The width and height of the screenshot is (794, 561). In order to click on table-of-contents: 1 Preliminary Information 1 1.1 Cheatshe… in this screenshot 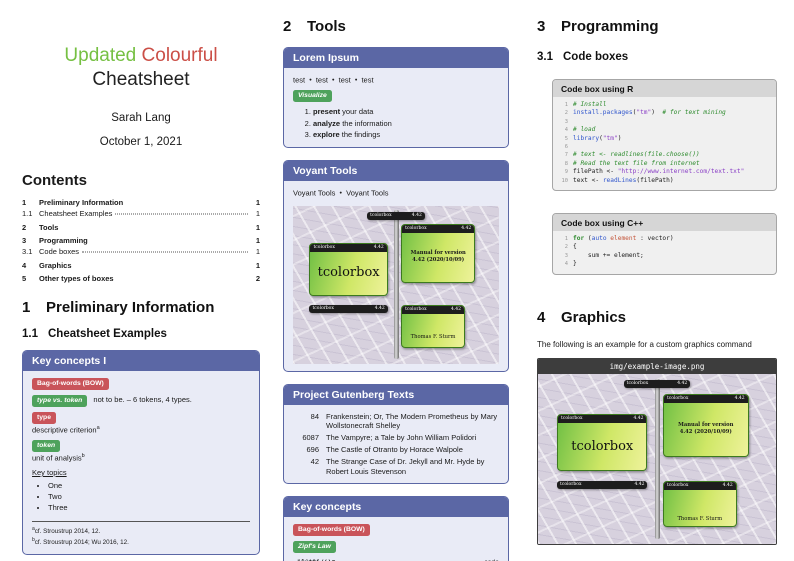, I will do `click(141, 240)`.